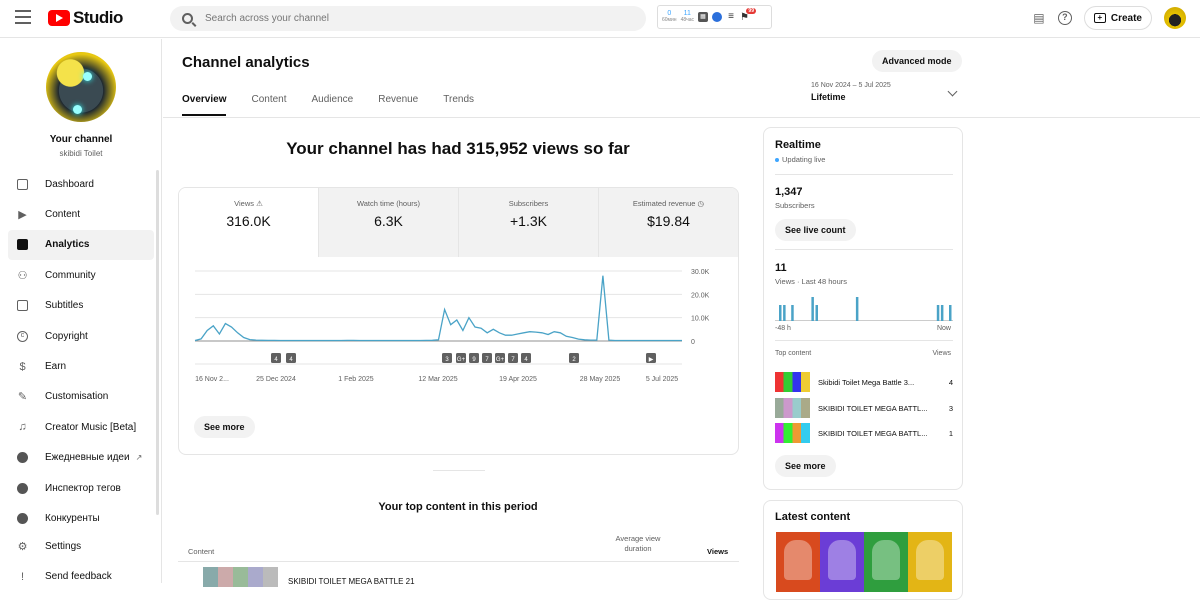  What do you see at coordinates (917, 61) in the screenshot?
I see `advanced-mode-button: Advanced mode` at bounding box center [917, 61].